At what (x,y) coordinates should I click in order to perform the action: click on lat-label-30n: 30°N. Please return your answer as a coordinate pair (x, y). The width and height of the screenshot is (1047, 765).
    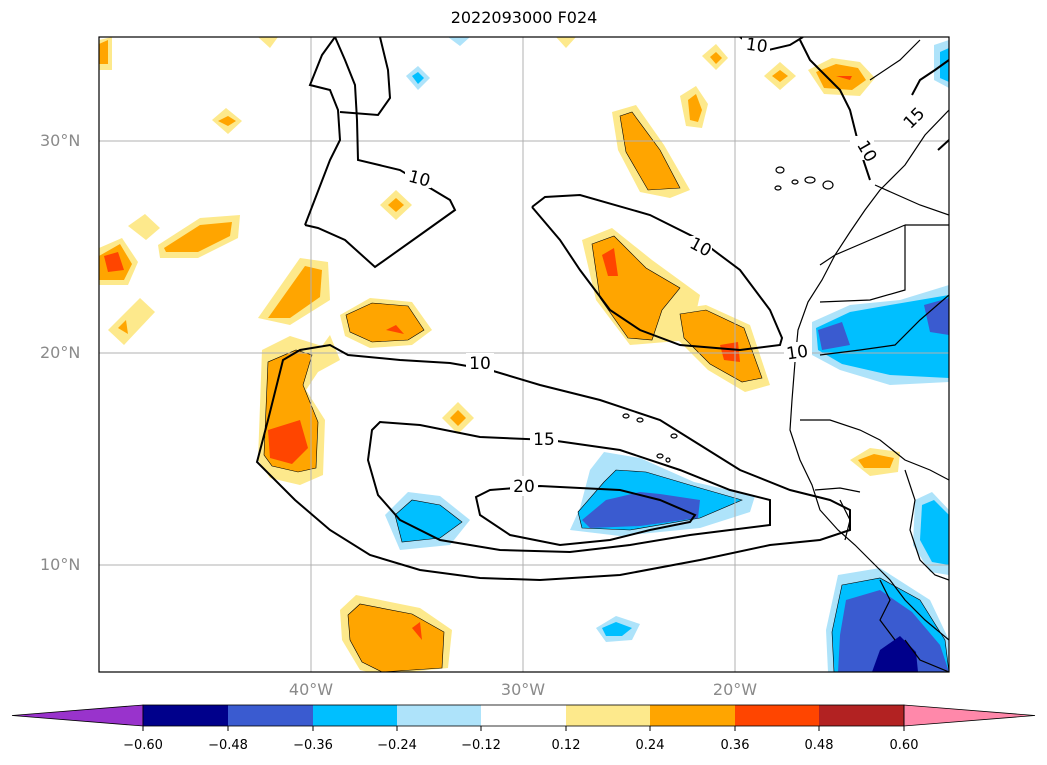
    Looking at the image, I should click on (60, 140).